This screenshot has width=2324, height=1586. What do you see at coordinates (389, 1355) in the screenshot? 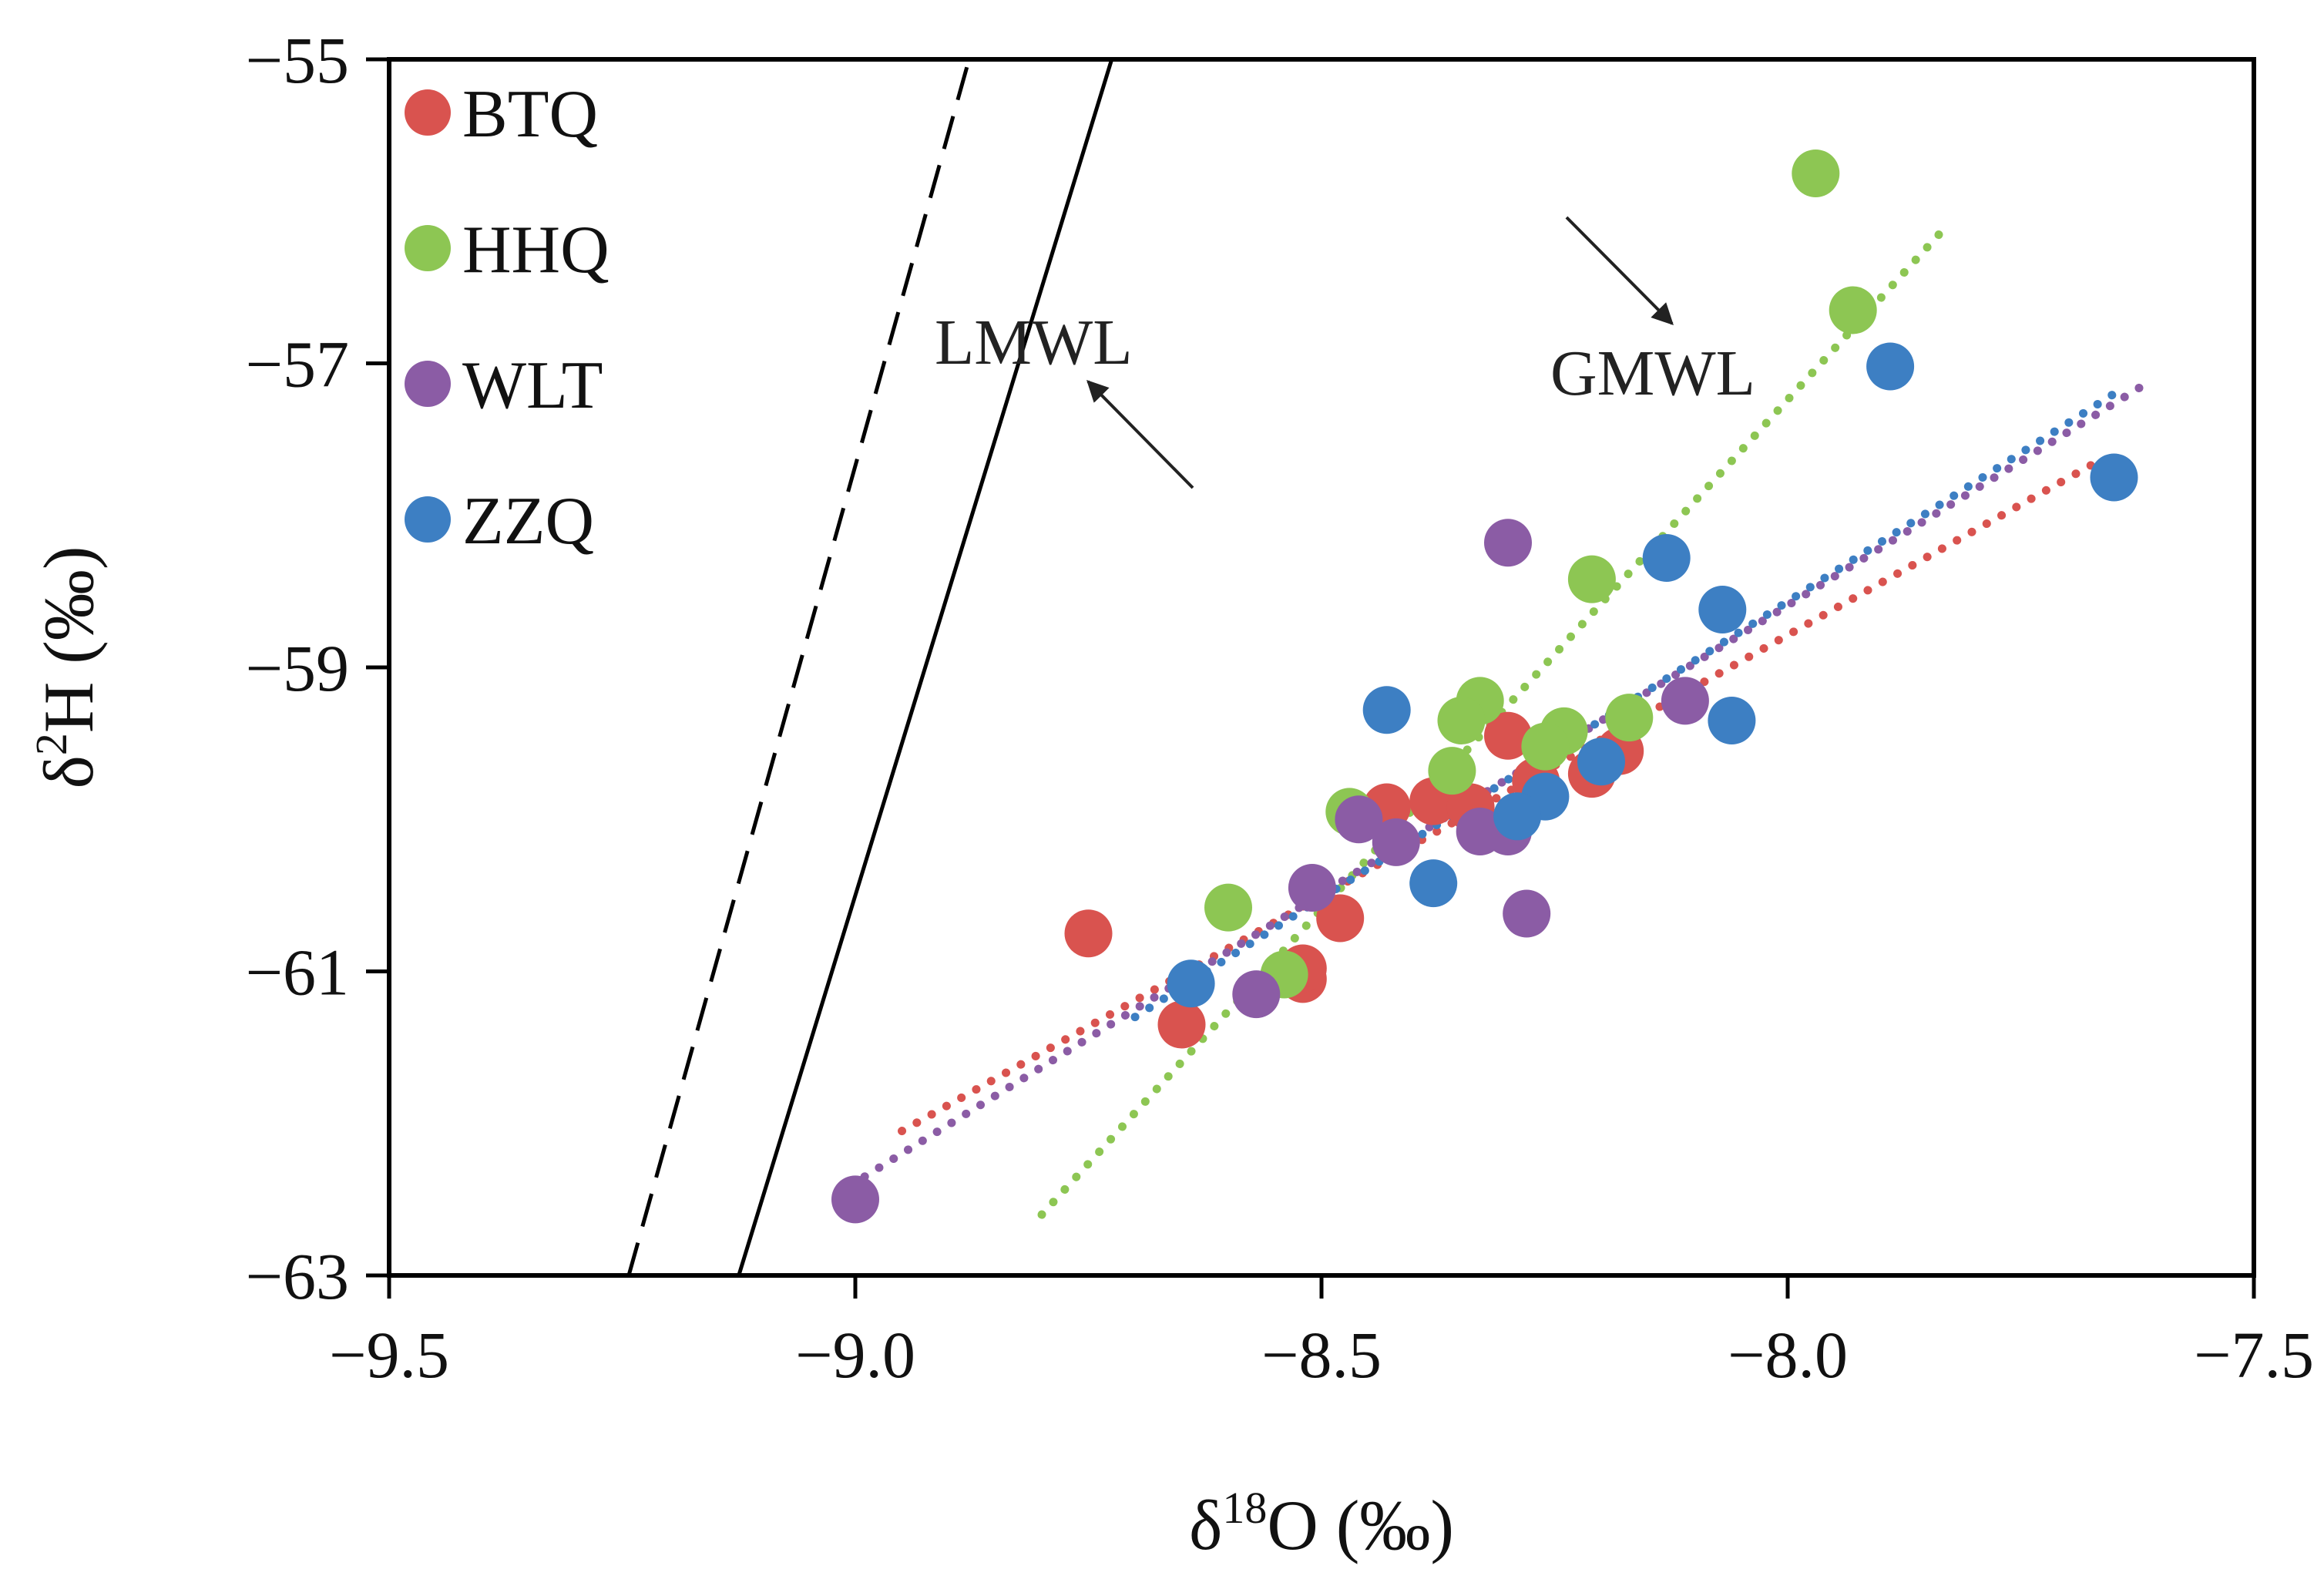
I see `x-tick-label: −9.5` at bounding box center [389, 1355].